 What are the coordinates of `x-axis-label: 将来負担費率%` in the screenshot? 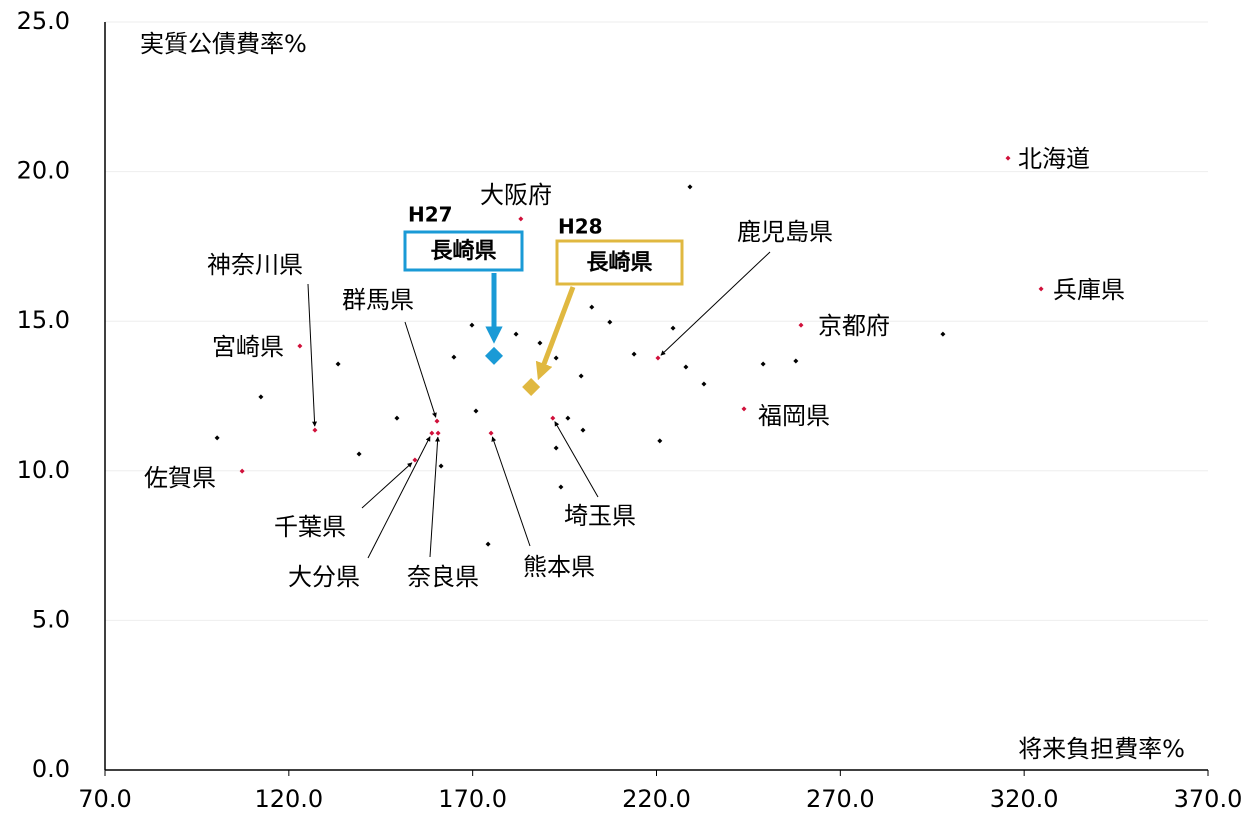 It's located at (1101, 749).